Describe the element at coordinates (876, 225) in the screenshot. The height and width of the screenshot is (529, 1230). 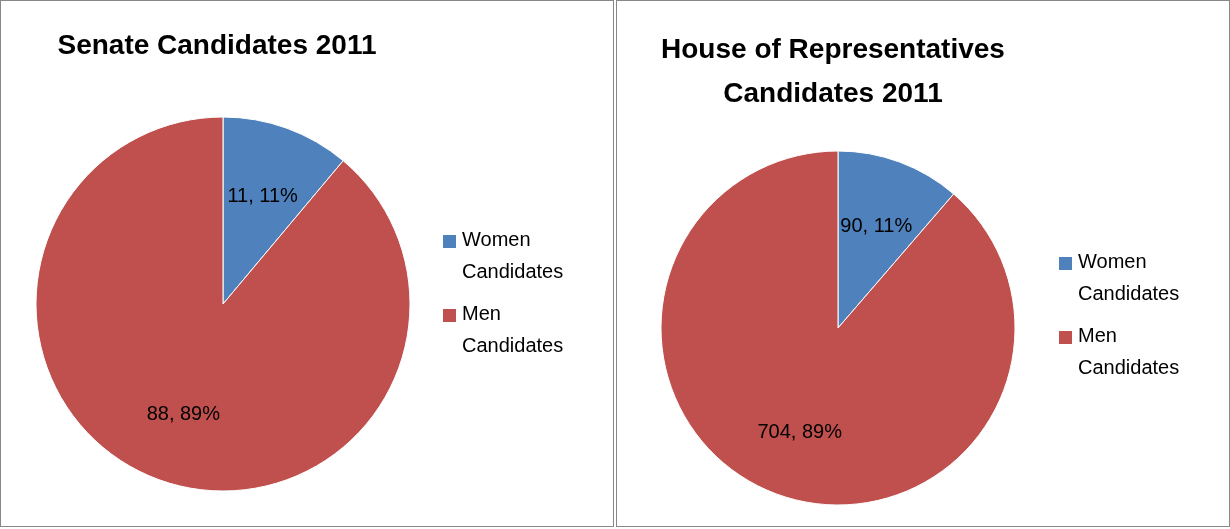
I see `data-label: 90, 11%` at that location.